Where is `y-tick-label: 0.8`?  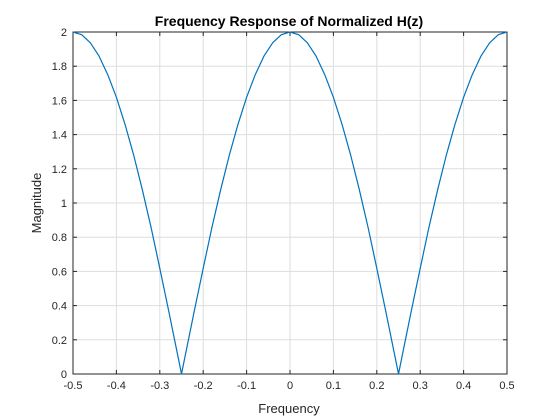
y-tick-label: 0.8 is located at coordinates (59, 238).